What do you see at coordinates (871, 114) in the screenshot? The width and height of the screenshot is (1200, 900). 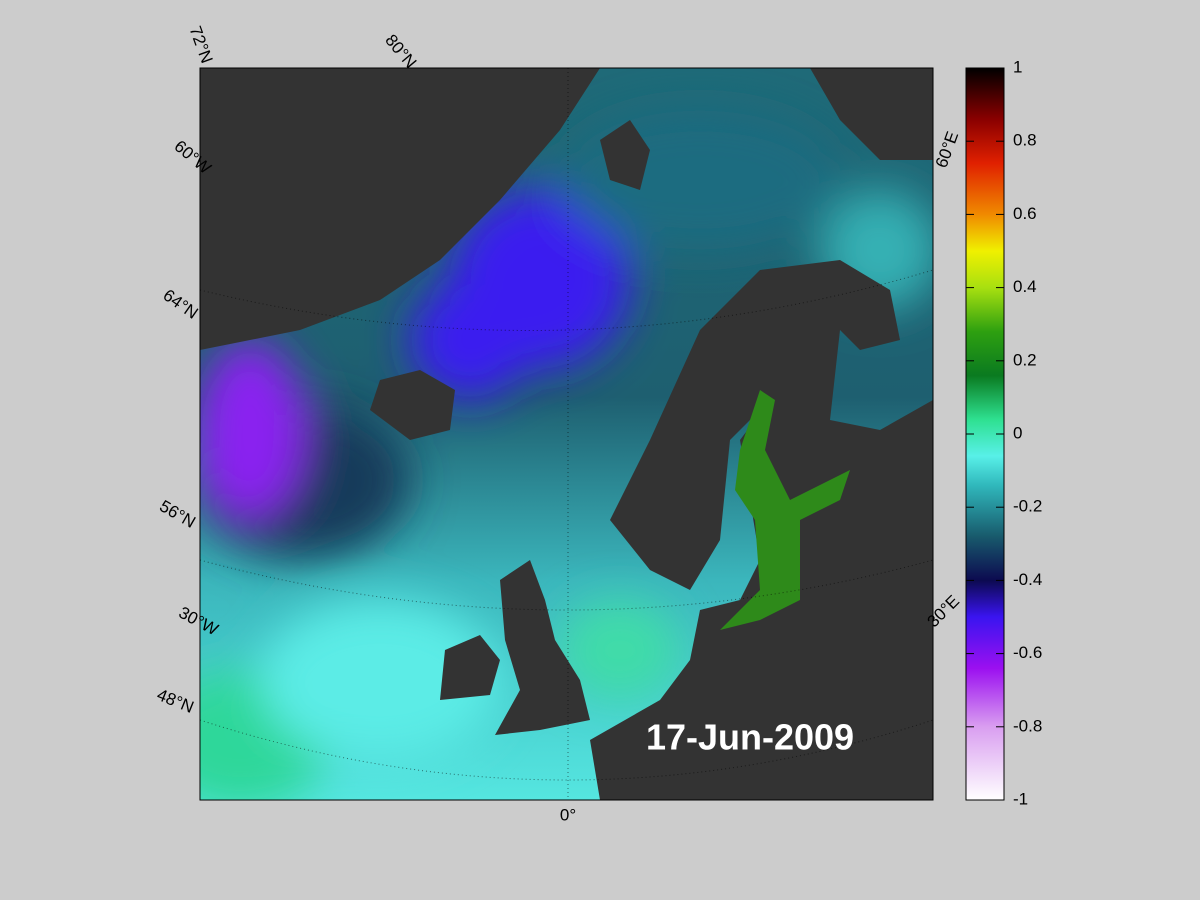 I see `novaya-zemlya` at bounding box center [871, 114].